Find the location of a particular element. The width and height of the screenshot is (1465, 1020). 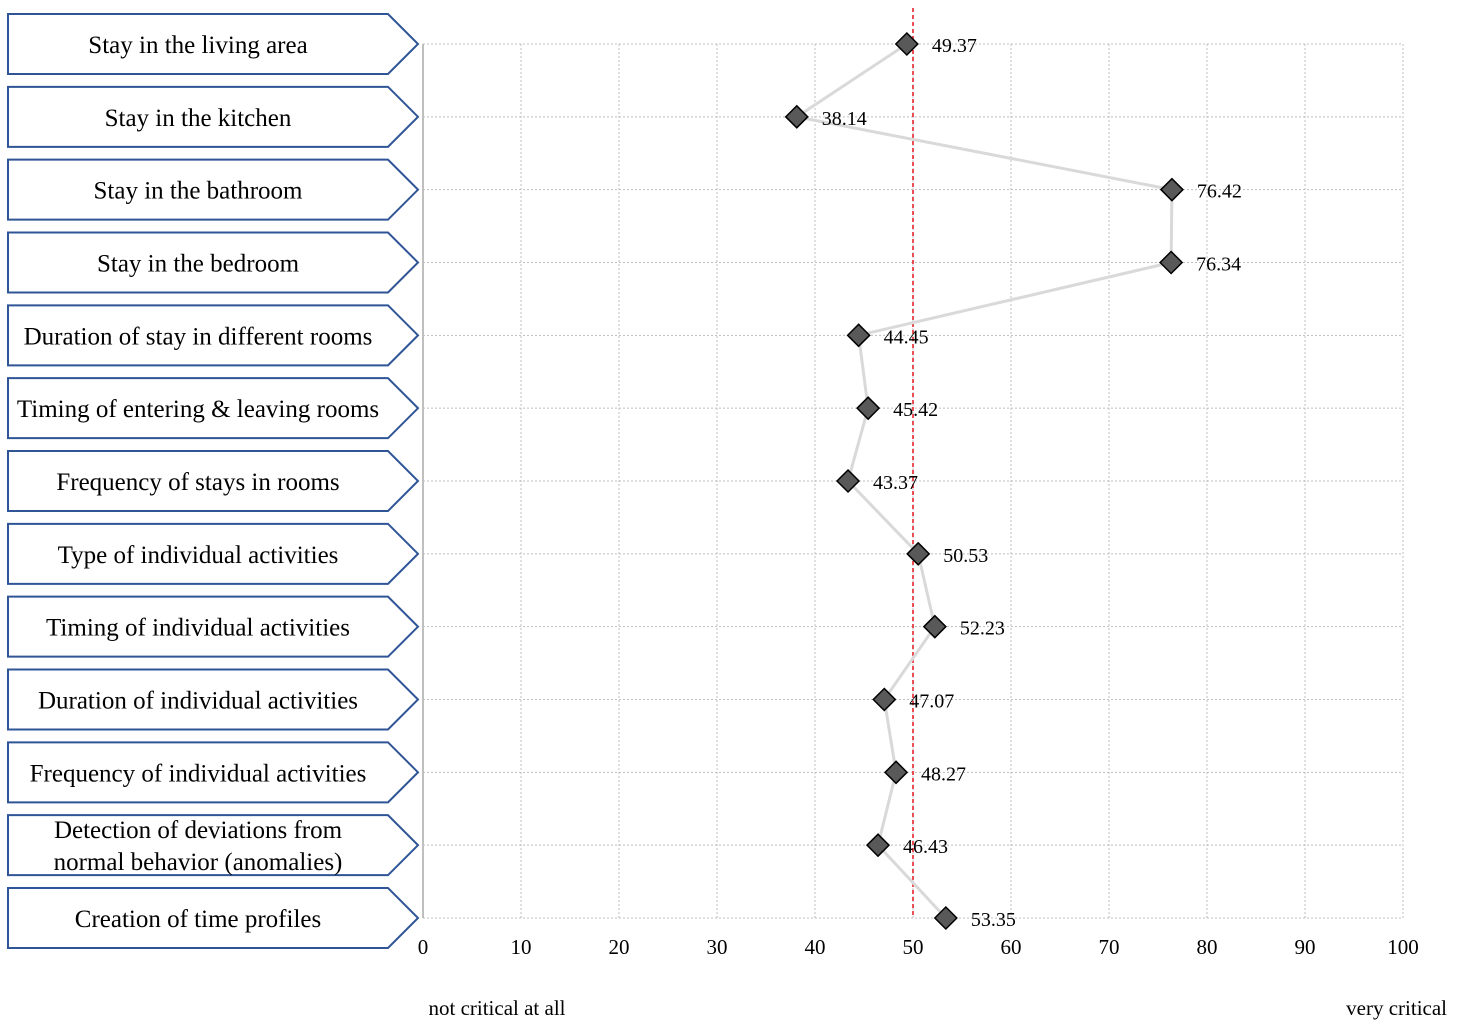

x-tick-label: 80 is located at coordinates (1207, 947).